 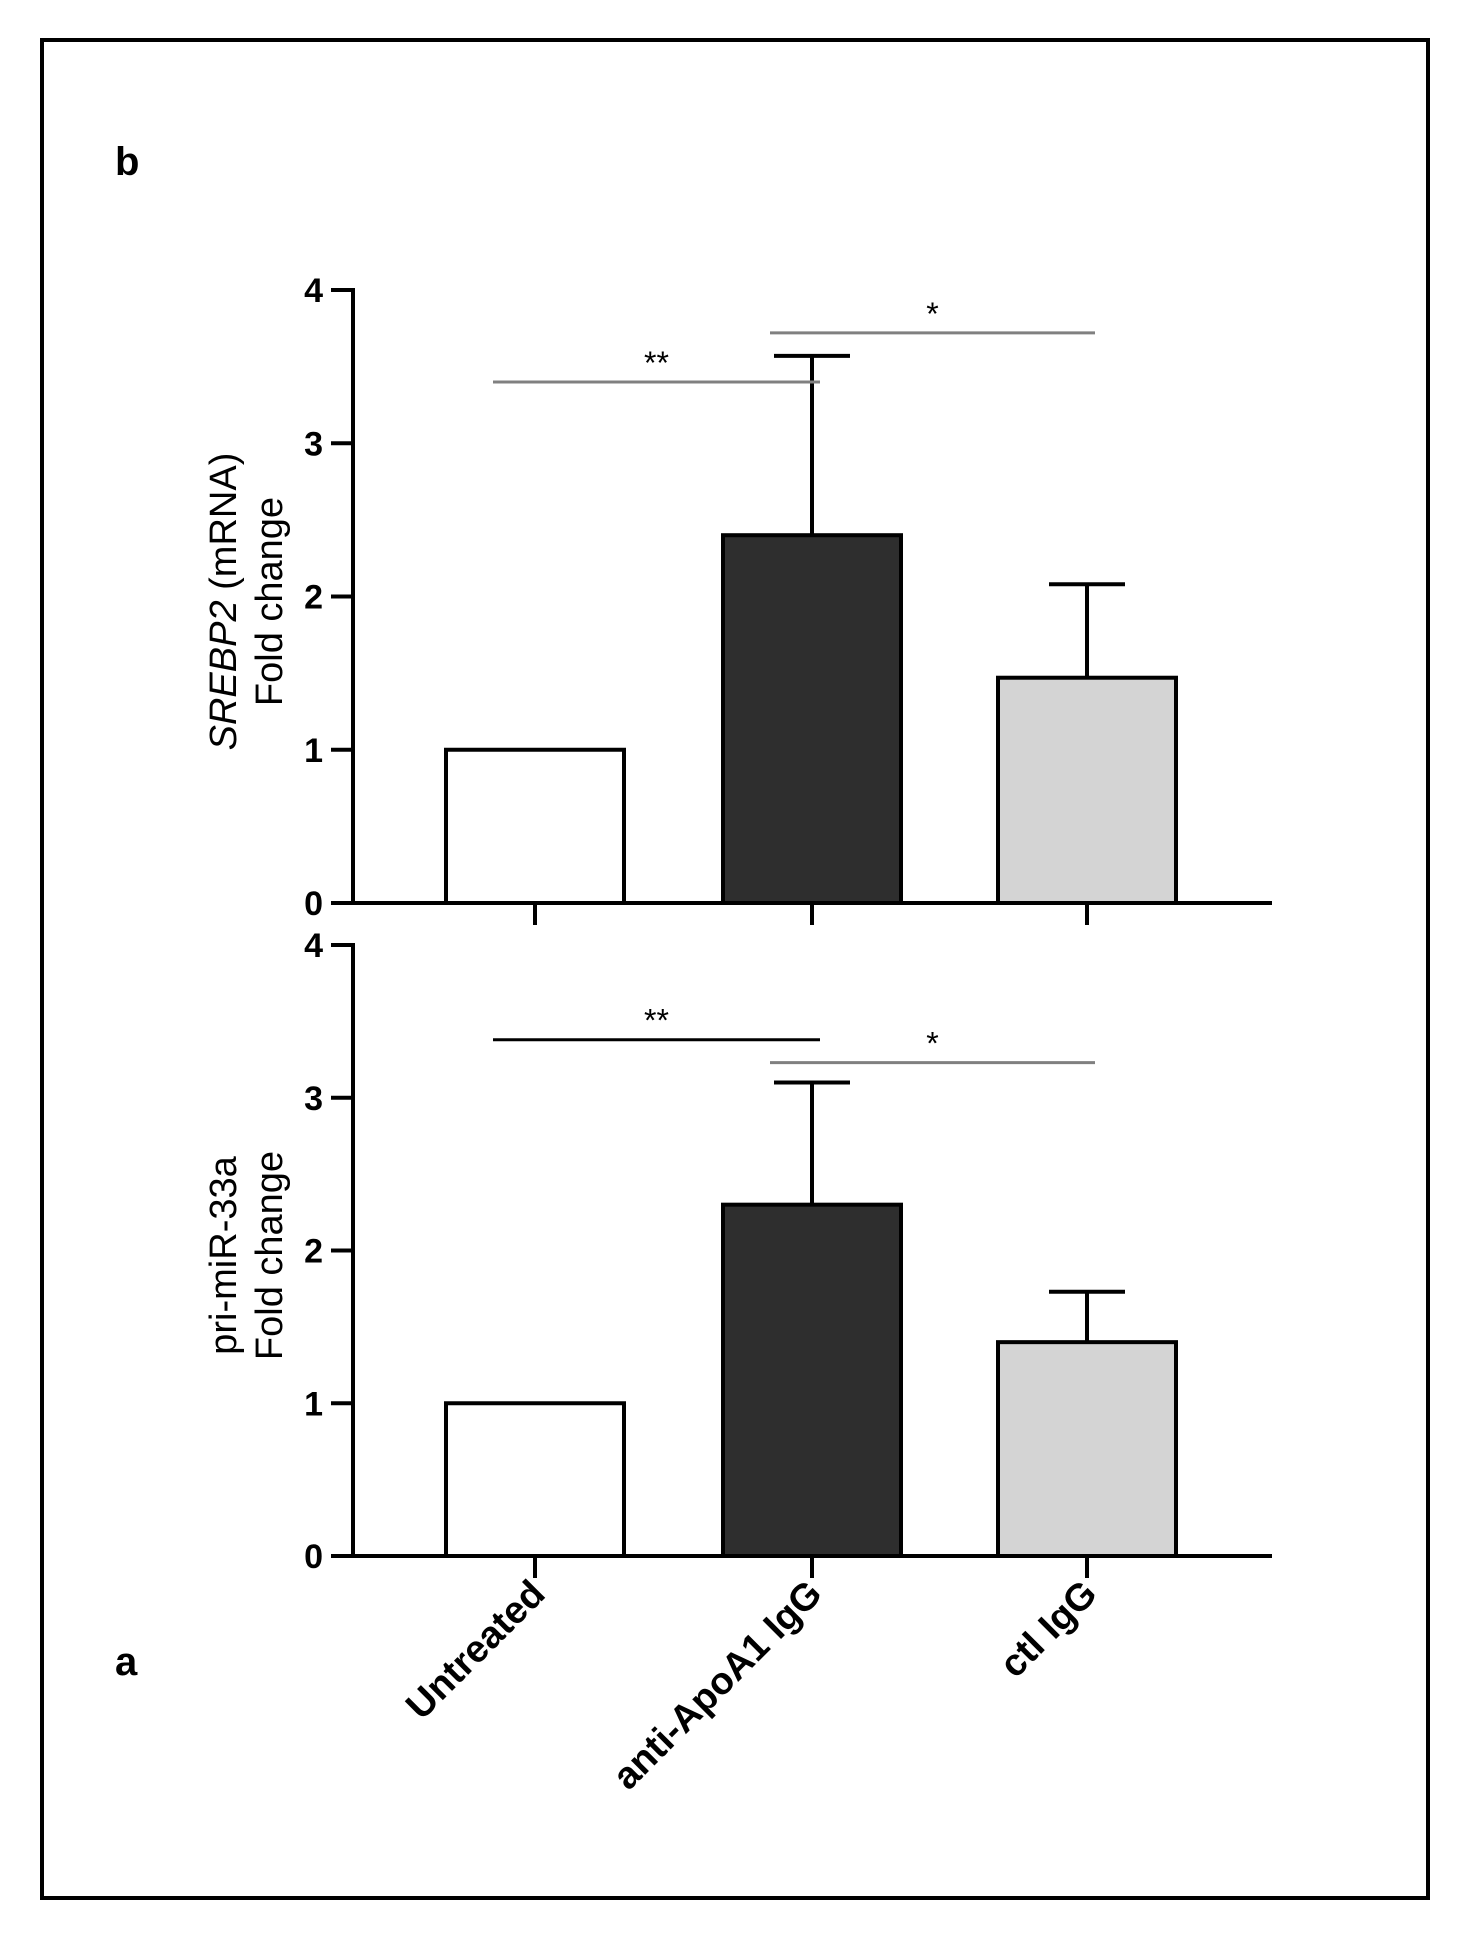 What do you see at coordinates (475, 1650) in the screenshot?
I see `x-tick-label: Untreated` at bounding box center [475, 1650].